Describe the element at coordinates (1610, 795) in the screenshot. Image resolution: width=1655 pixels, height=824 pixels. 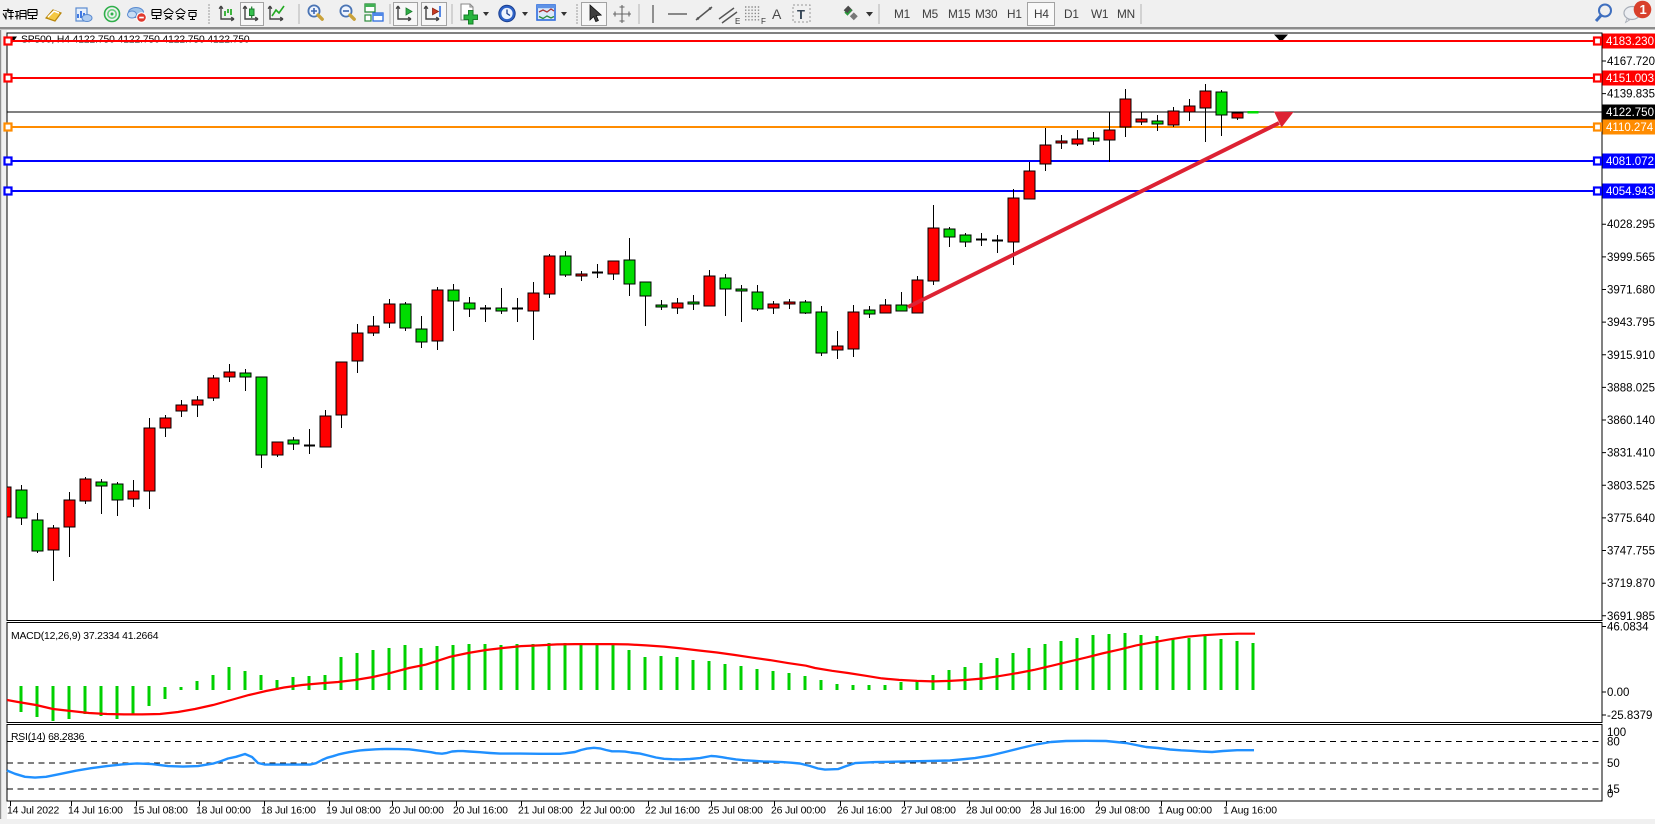
I see `svg-text: 0` at that location.